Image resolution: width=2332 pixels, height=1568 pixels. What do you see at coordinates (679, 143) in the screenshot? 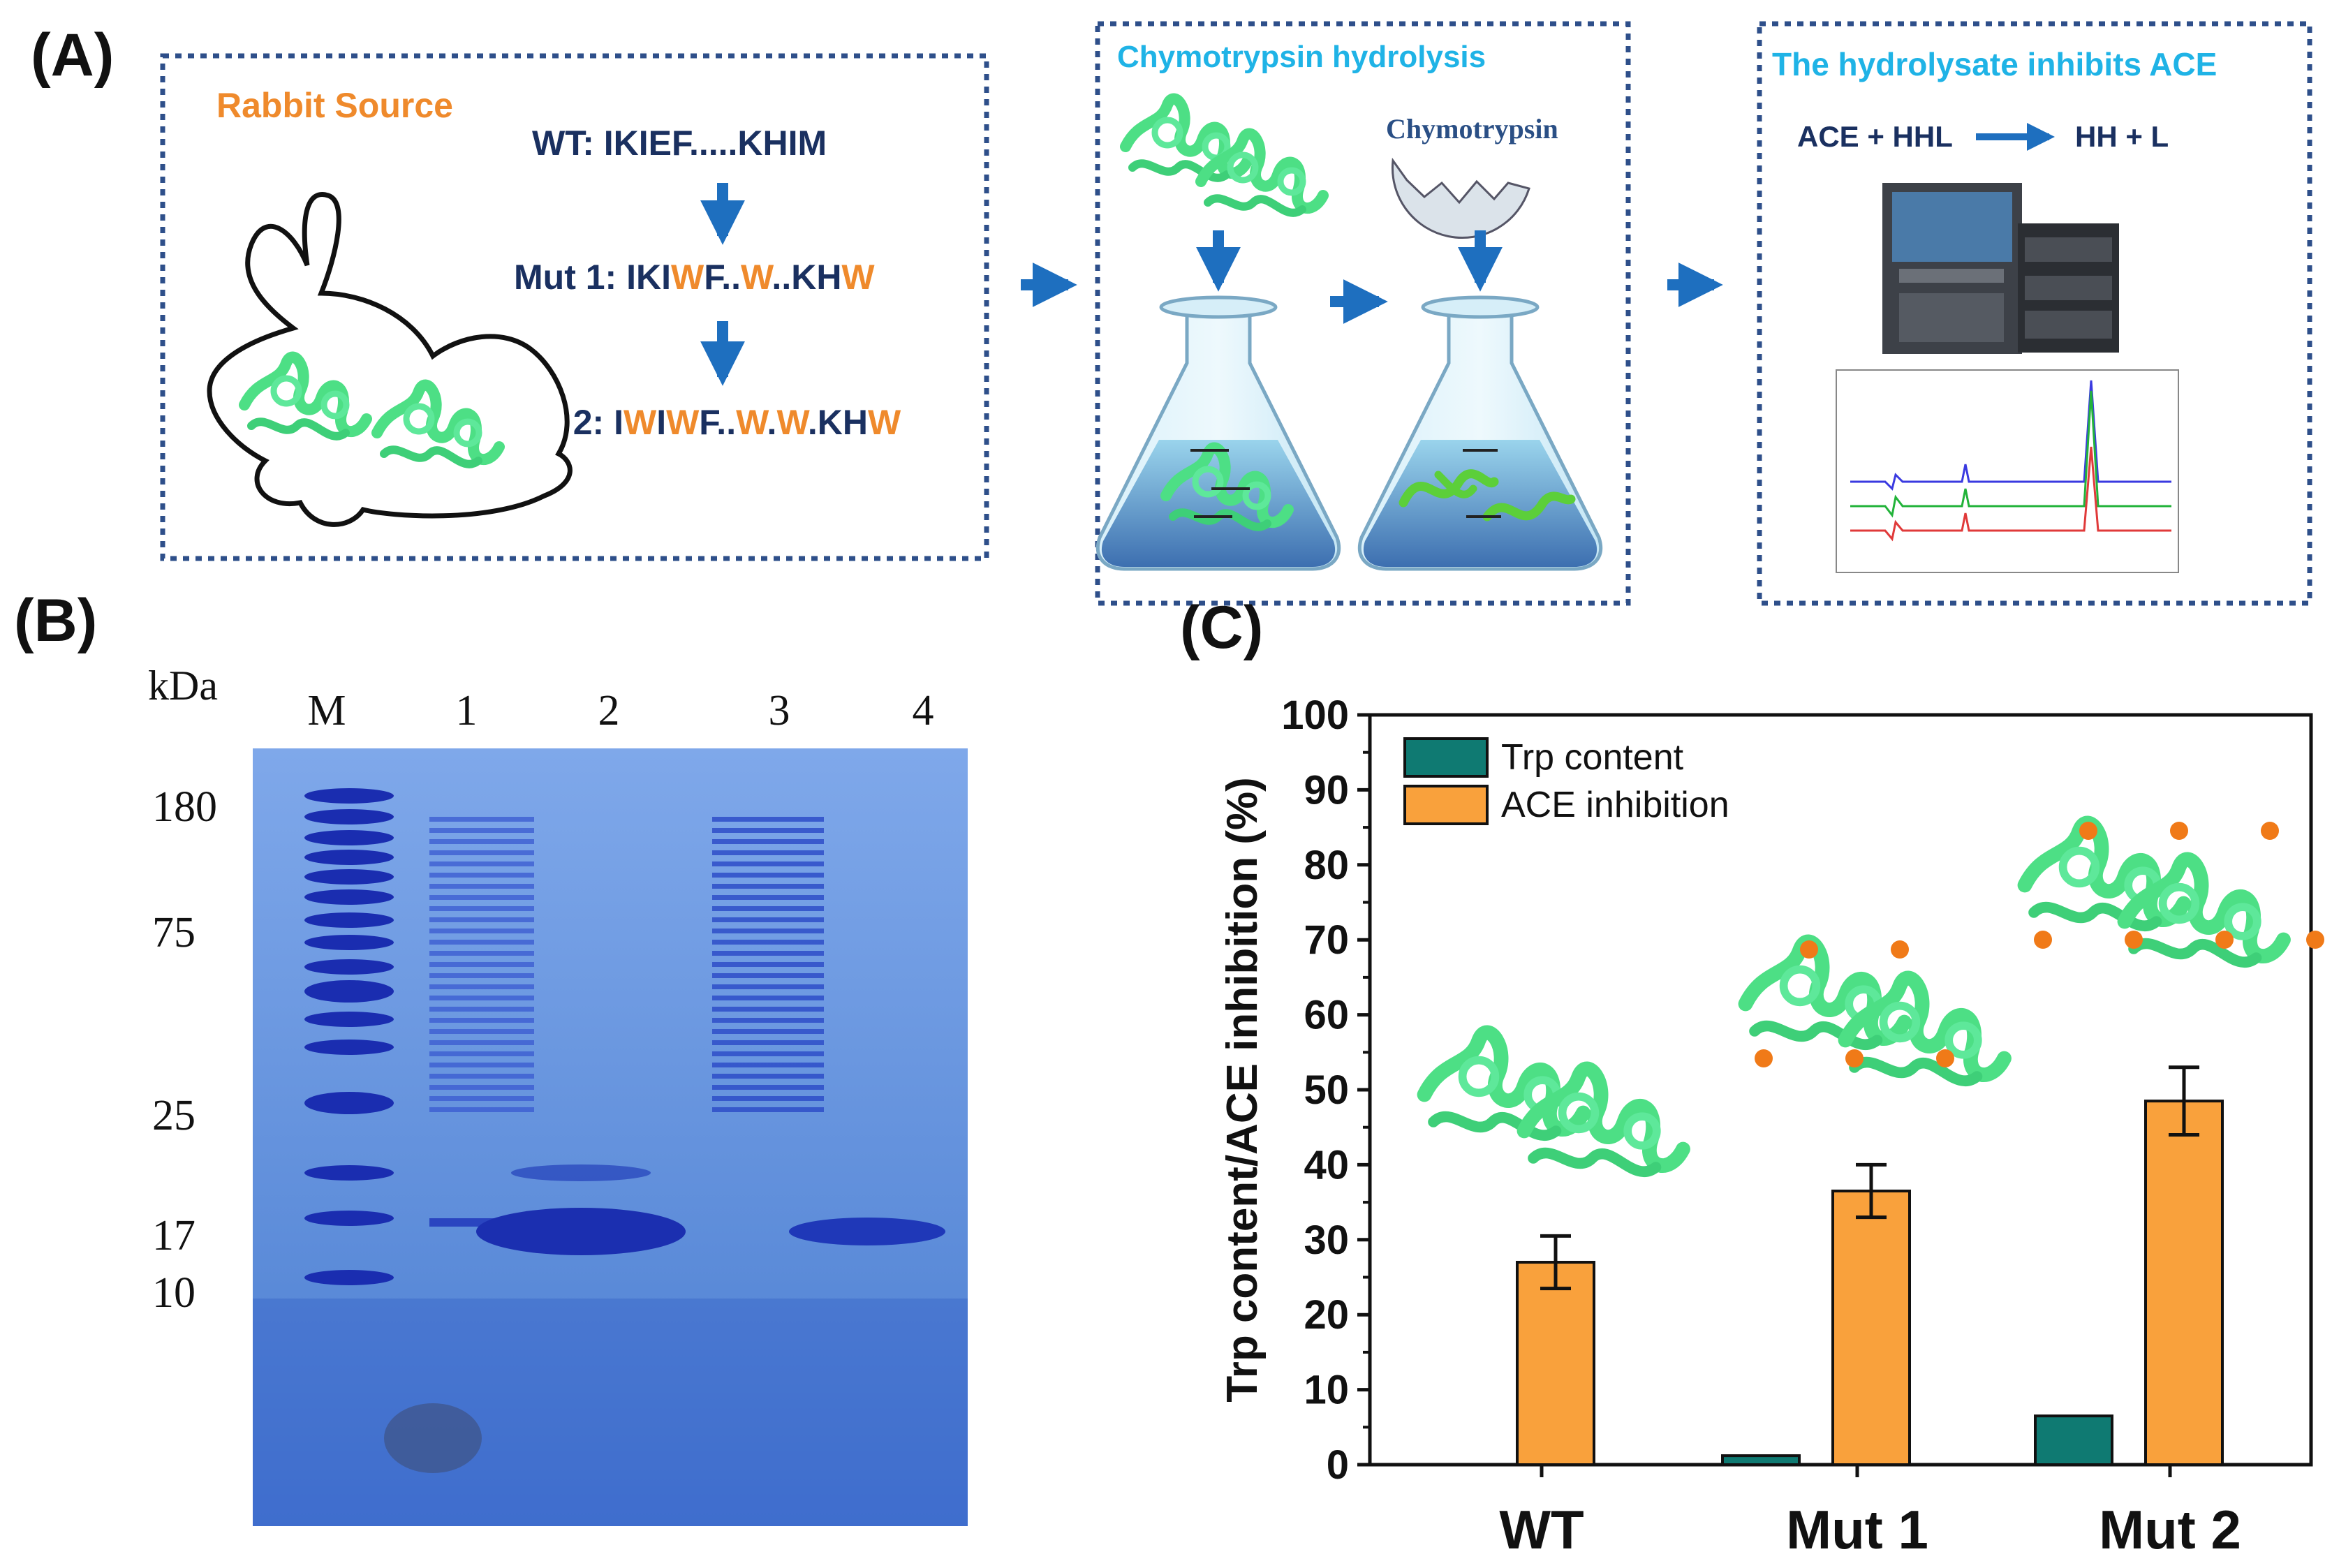
I see `wt-sequence: WT: IKIEF.....KHIM` at bounding box center [679, 143].